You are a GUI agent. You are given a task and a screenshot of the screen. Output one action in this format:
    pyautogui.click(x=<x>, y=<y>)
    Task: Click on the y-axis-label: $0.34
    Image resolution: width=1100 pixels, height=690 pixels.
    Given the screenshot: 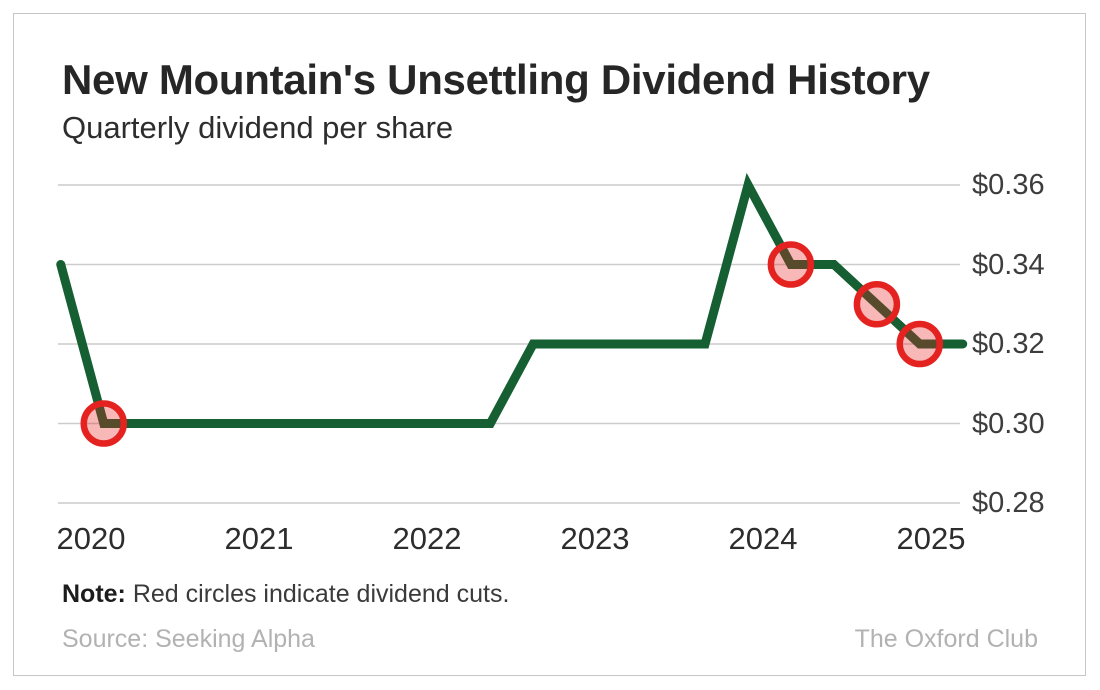 What is the action you would take?
    pyautogui.click(x=1008, y=264)
    